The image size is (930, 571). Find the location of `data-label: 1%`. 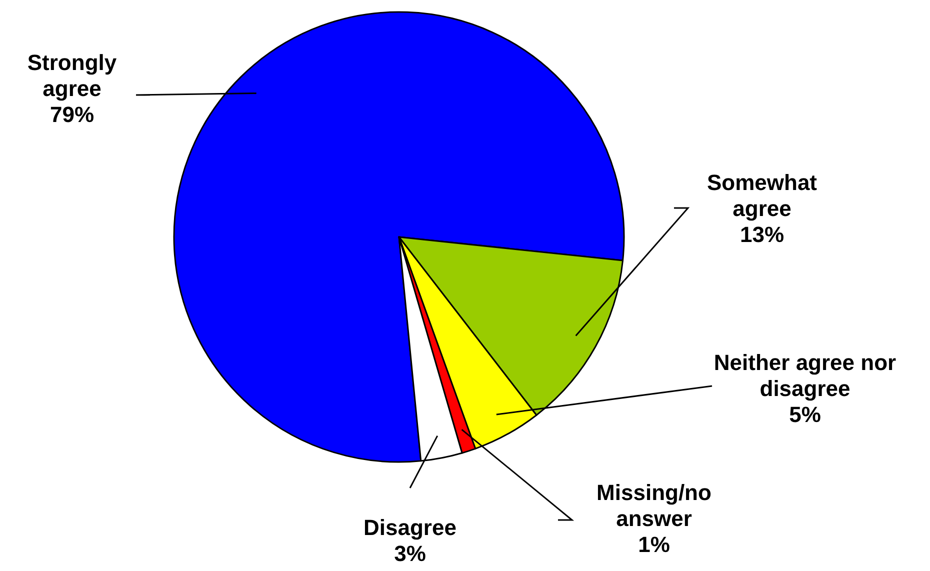

data-label: 1% is located at coordinates (654, 544).